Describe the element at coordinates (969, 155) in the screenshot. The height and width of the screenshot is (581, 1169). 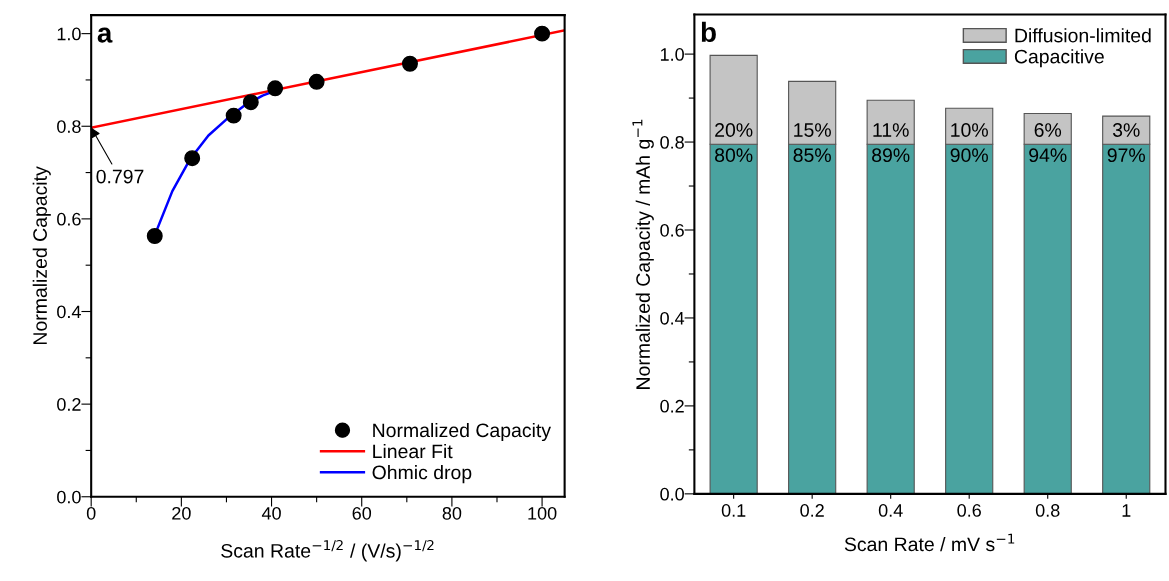
I see `annotation: 90%` at that location.